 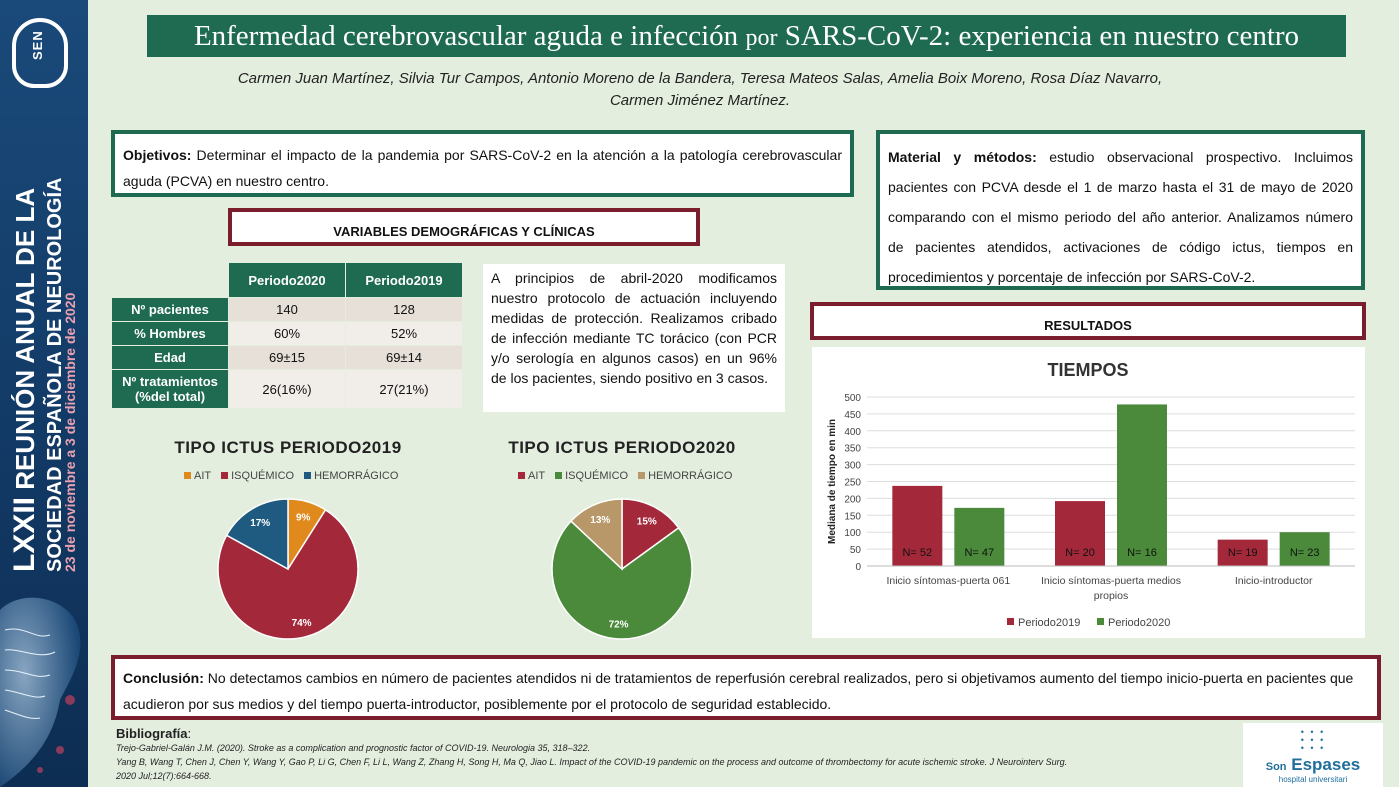 What do you see at coordinates (852, 516) in the screenshot?
I see `y-tick-label: 150` at bounding box center [852, 516].